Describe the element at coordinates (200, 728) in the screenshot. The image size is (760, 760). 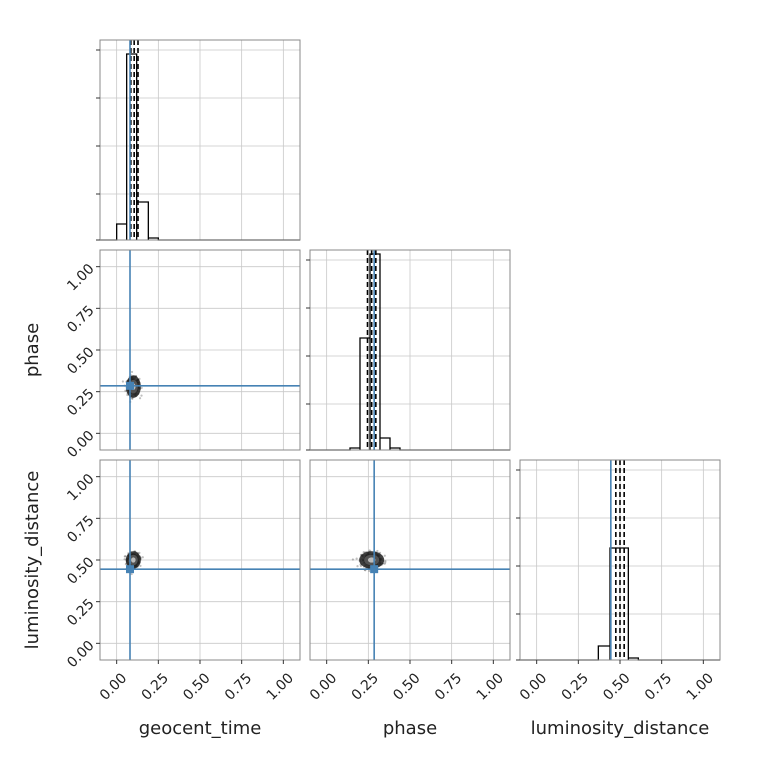
I see `x-axis-label-geocent_time: geocent_time` at that location.